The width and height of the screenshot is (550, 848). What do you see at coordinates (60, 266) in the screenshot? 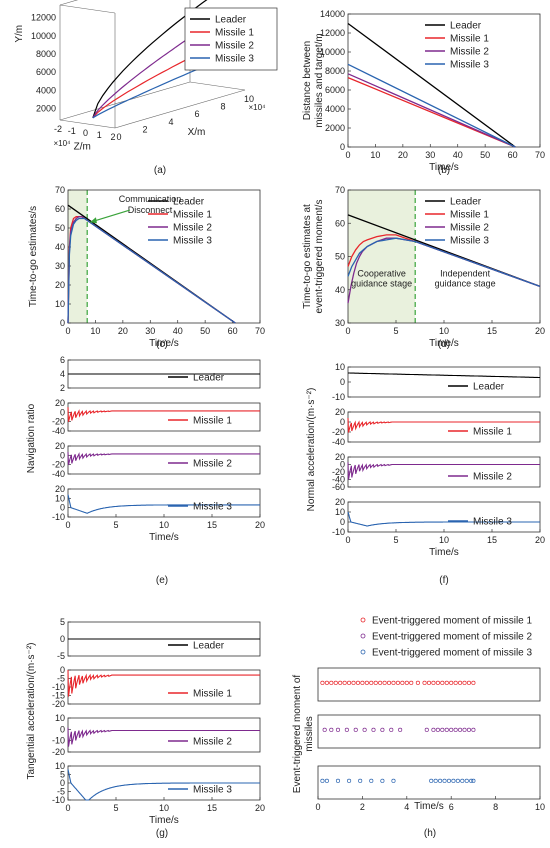
I see `y-tick-label: 30` at bounding box center [60, 266].